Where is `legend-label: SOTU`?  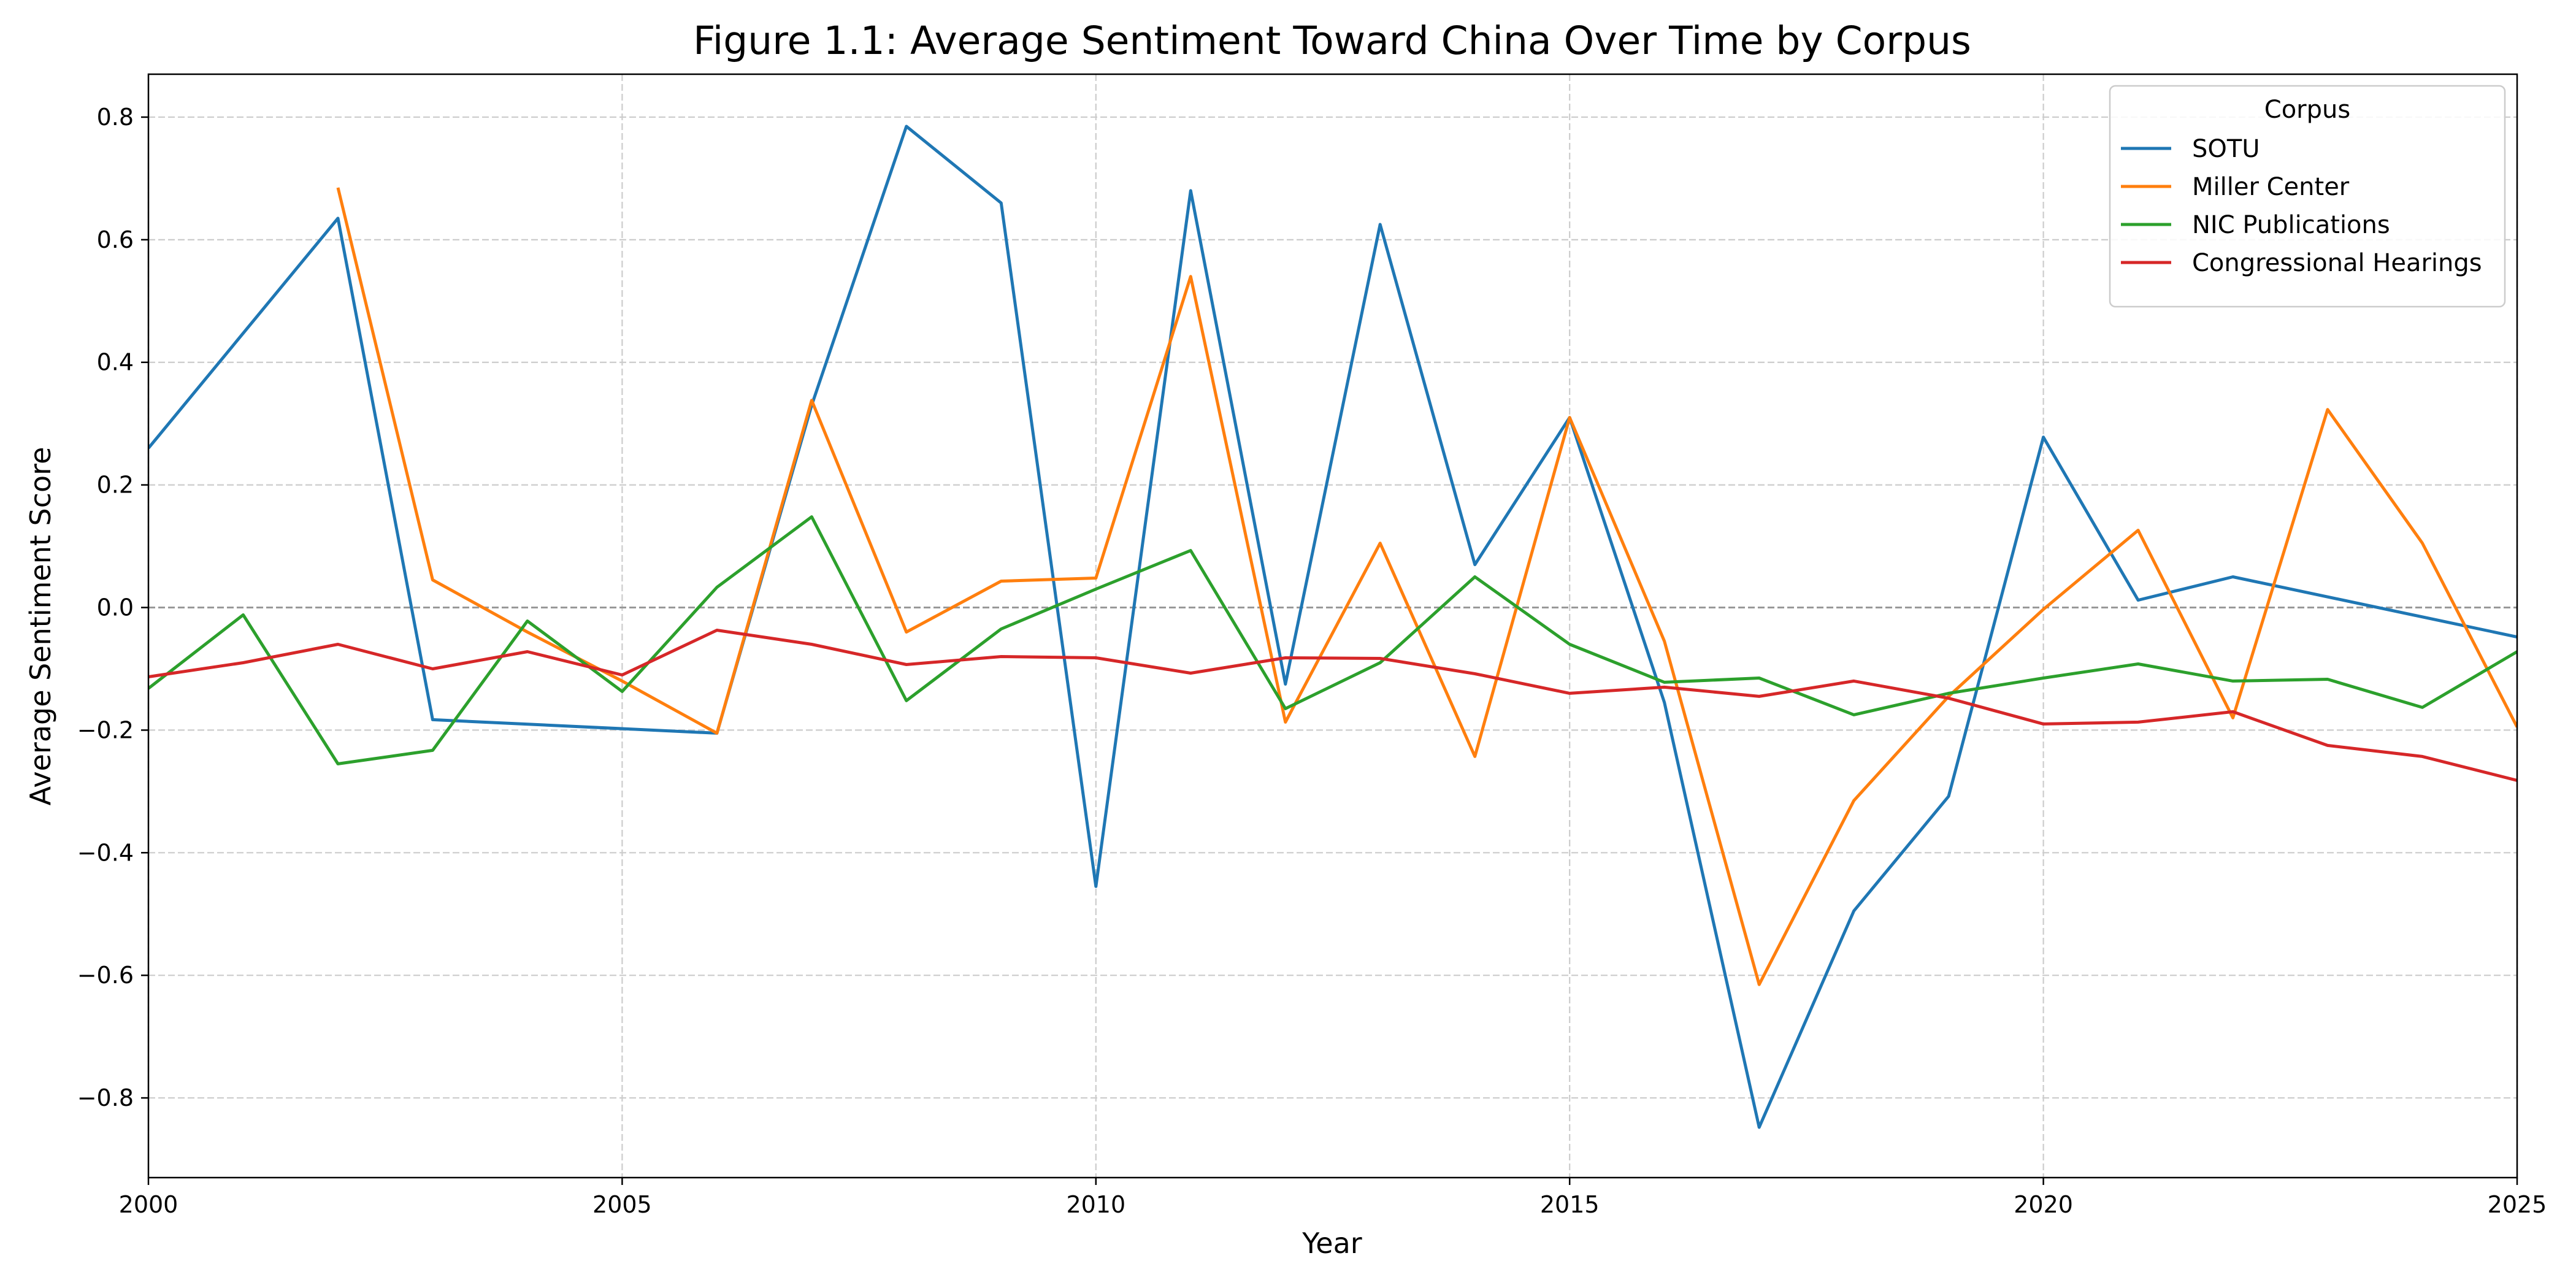
legend-label: SOTU is located at coordinates (2226, 149).